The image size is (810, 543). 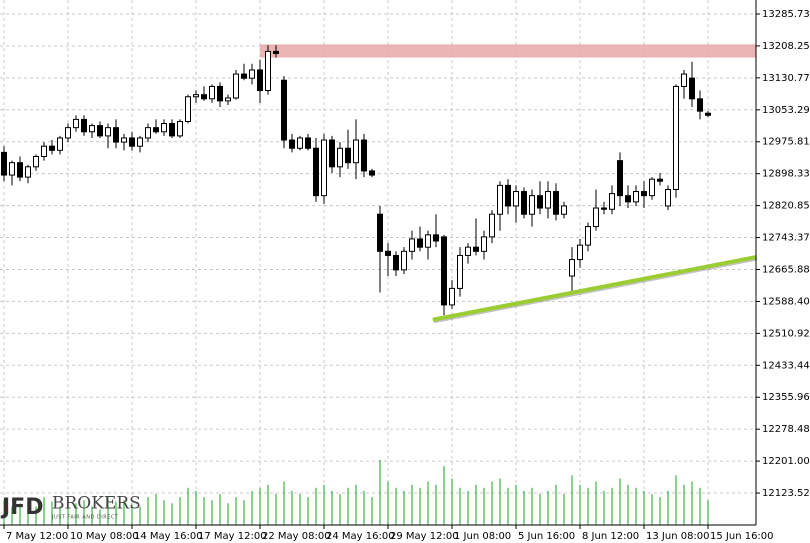 What do you see at coordinates (104, 536) in the screenshot?
I see `x-tick-label: 10 May 08:00` at bounding box center [104, 536].